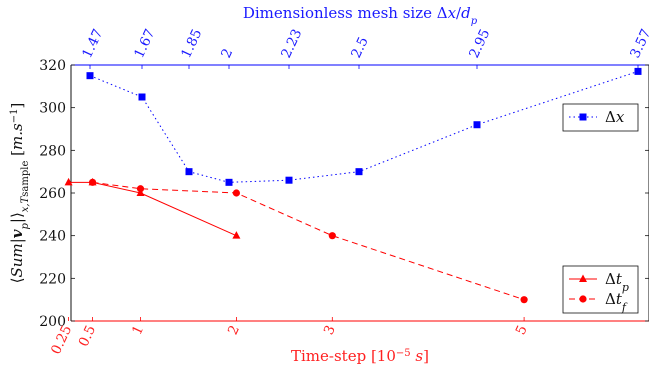  I want to click on legend-part: x, so click(620, 117).